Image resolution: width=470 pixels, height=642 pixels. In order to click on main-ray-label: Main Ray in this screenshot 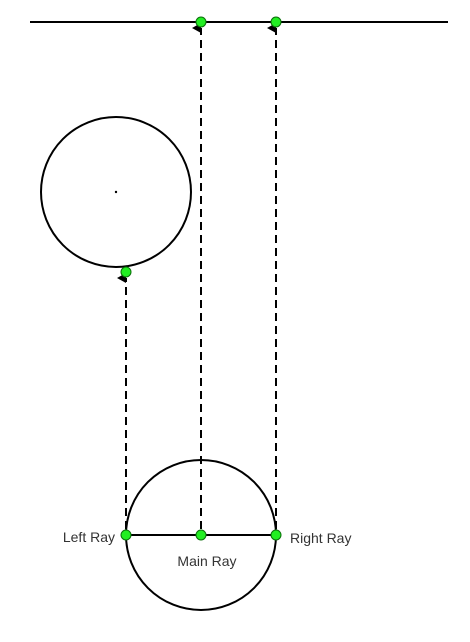, I will do `click(206, 561)`.